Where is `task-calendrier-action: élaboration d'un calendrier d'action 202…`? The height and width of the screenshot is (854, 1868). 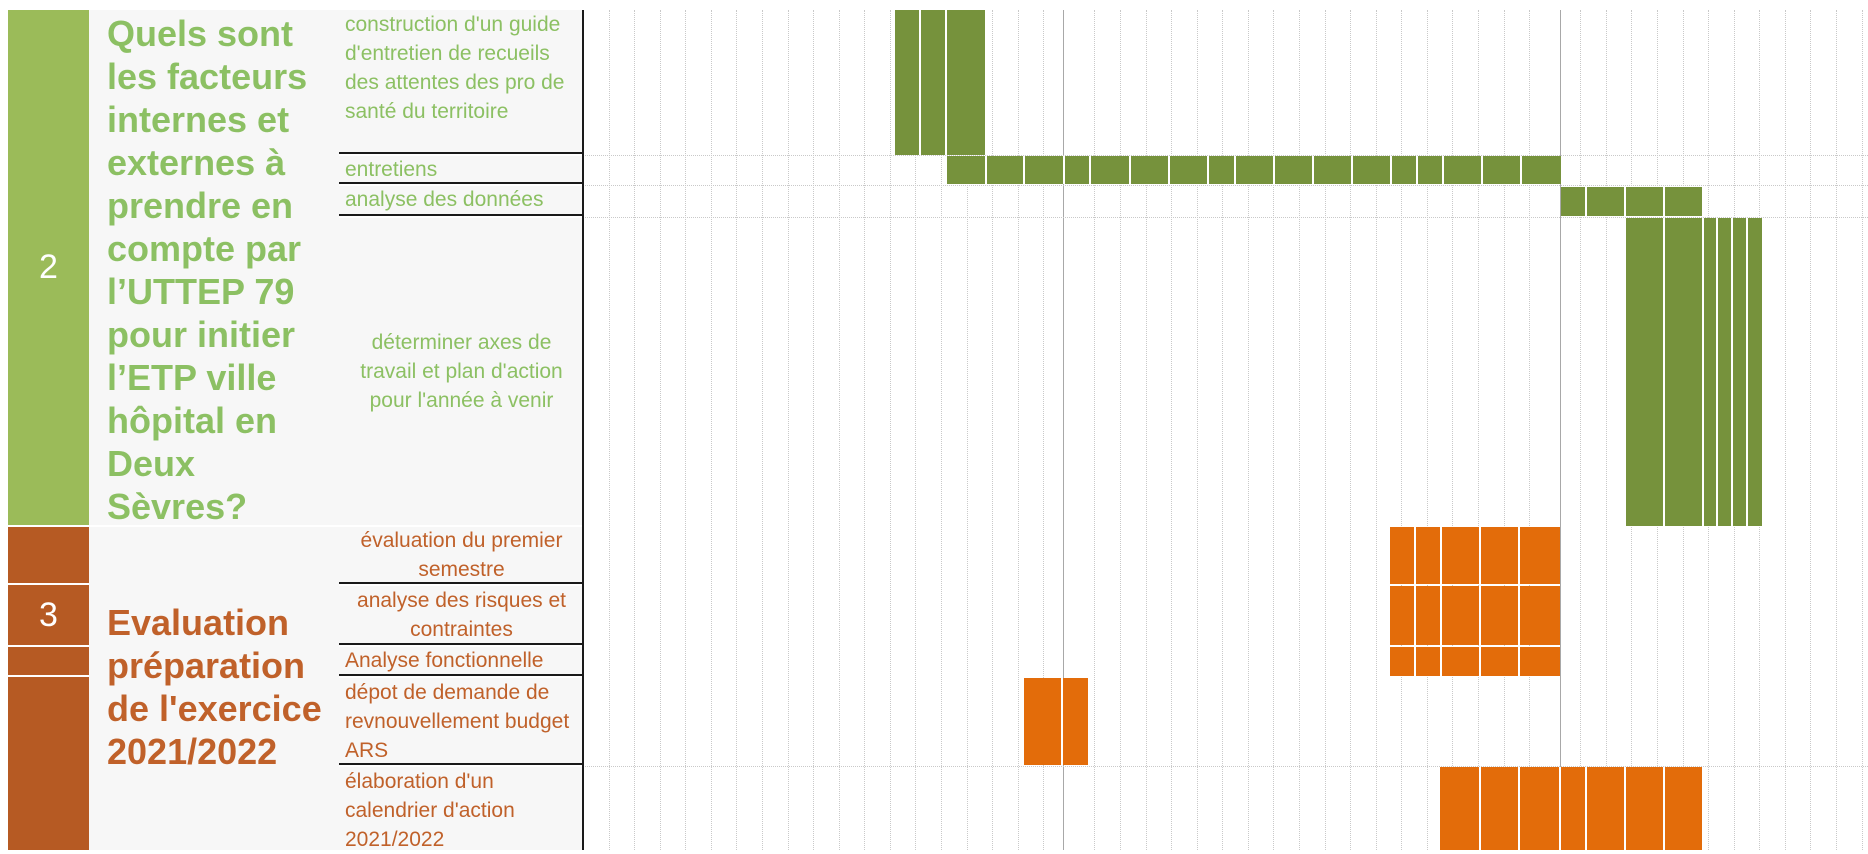
task-calendrier-action: élaboration d'un calendrier d'action 202… is located at coordinates (461, 809).